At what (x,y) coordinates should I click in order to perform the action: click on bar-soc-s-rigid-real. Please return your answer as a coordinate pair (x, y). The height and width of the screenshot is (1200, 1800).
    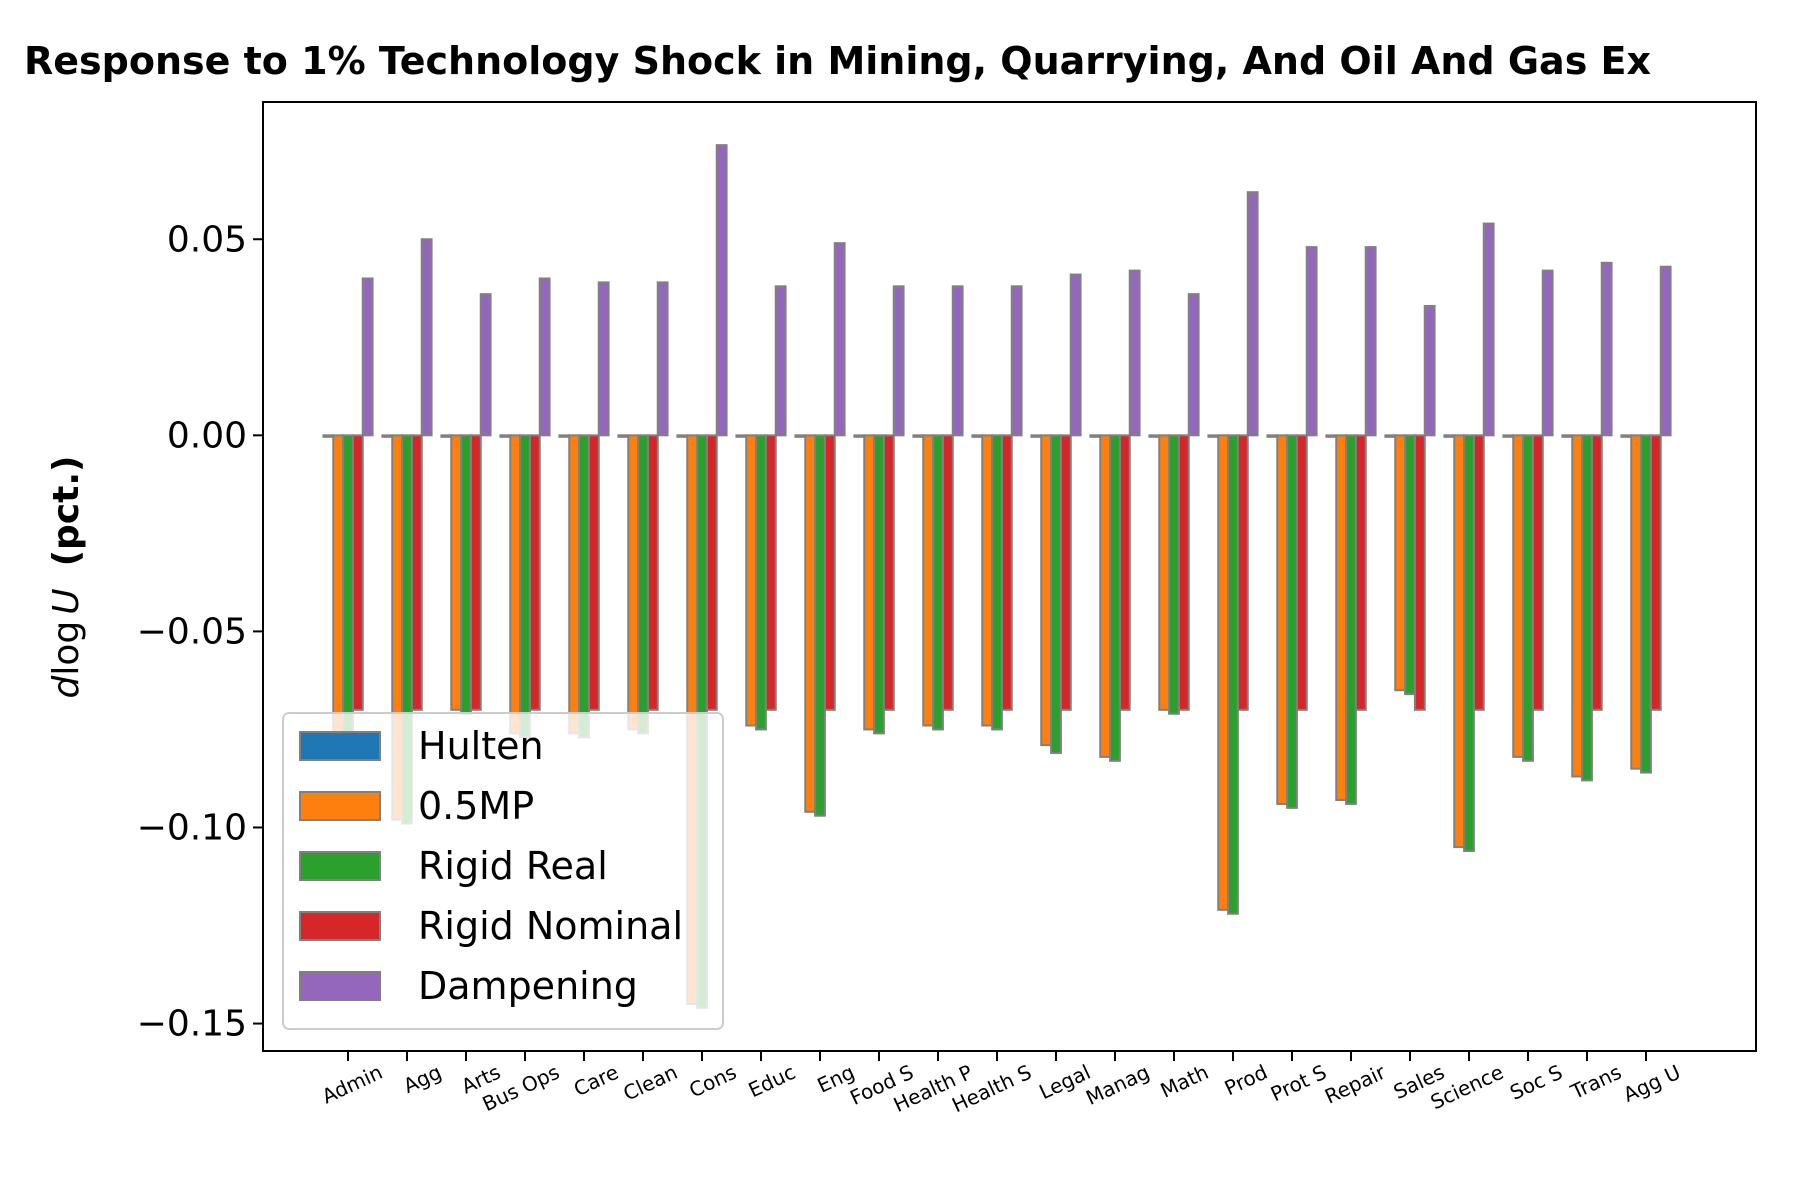
    Looking at the image, I should click on (1528, 598).